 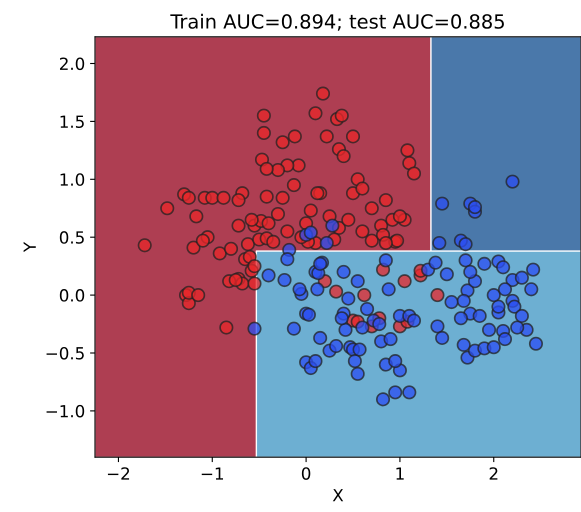 I want to click on x-tick-label: −1, so click(x=213, y=473).